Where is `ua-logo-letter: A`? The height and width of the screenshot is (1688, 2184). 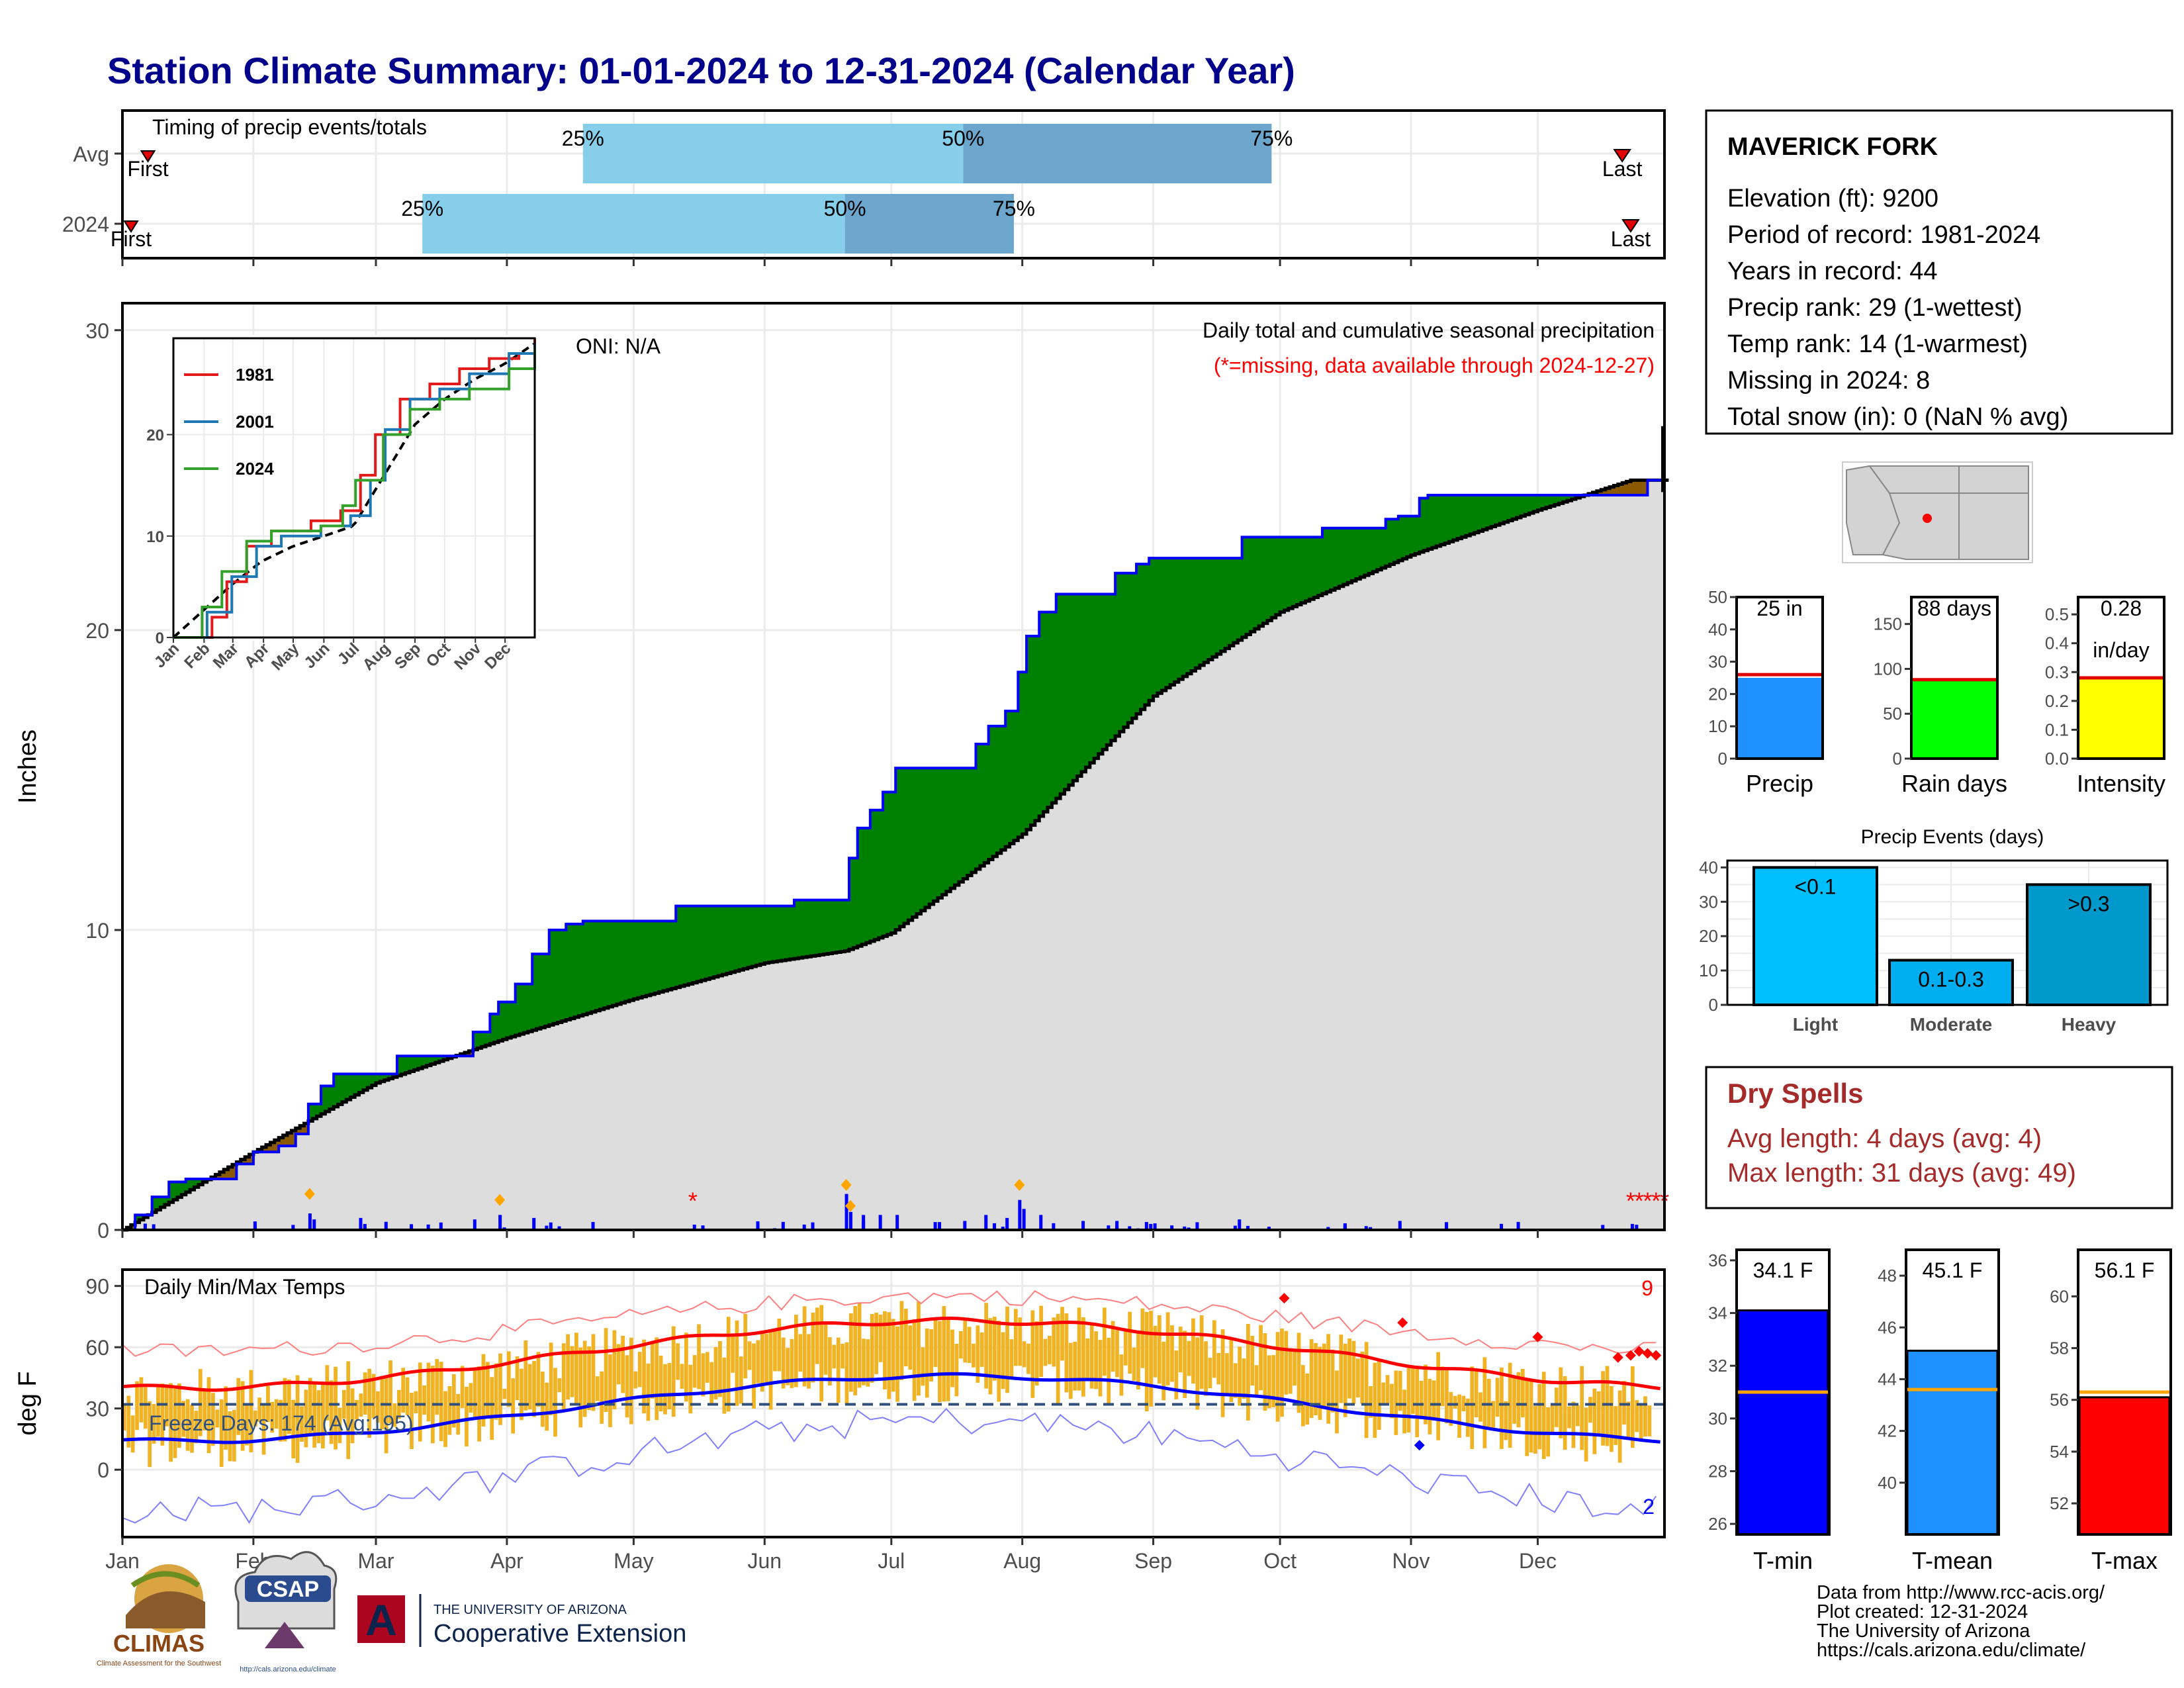 ua-logo-letter: A is located at coordinates (381, 1619).